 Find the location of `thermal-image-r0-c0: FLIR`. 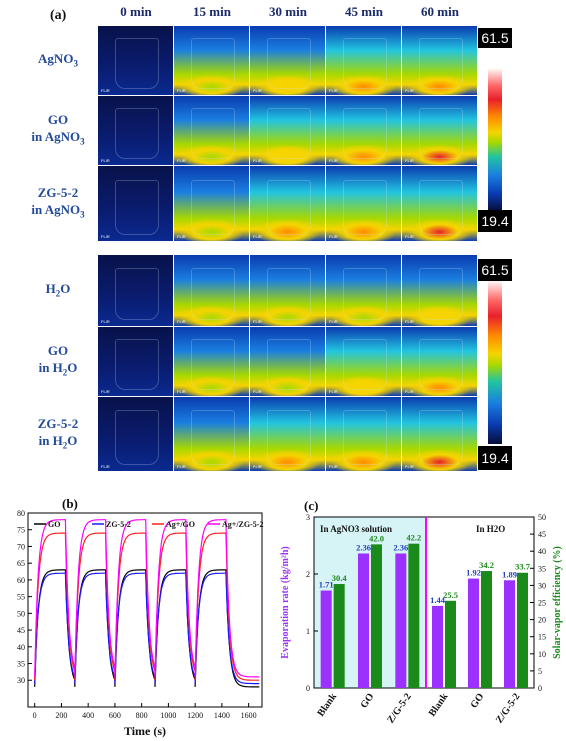

thermal-image-r0-c0: FLIR is located at coordinates (135, 60).